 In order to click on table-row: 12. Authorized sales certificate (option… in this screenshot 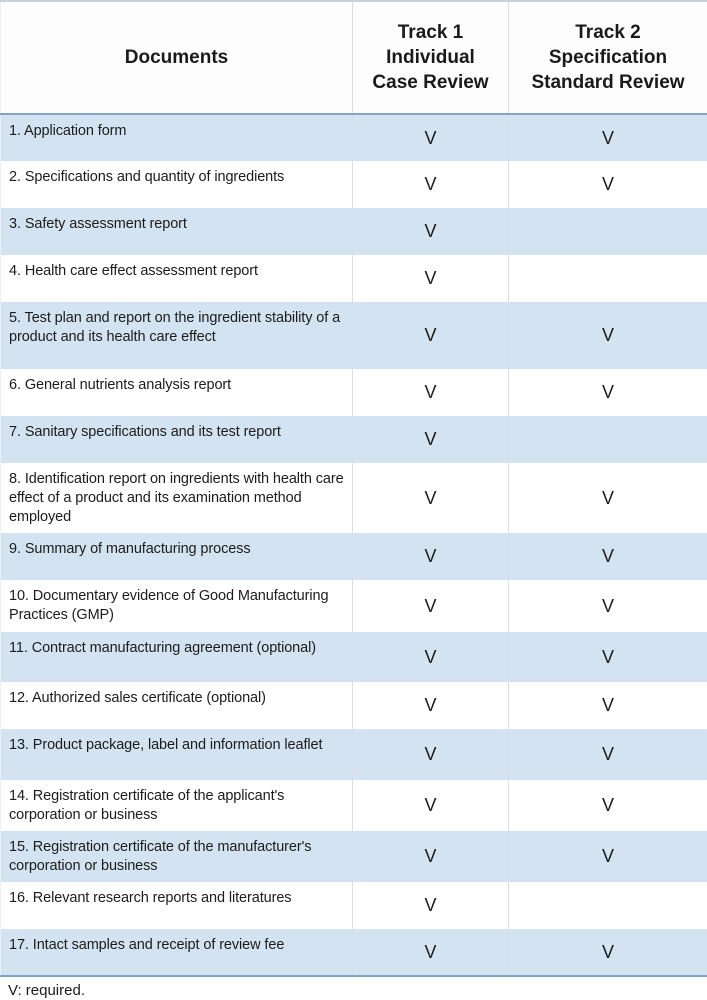, I will do `click(353, 705)`.